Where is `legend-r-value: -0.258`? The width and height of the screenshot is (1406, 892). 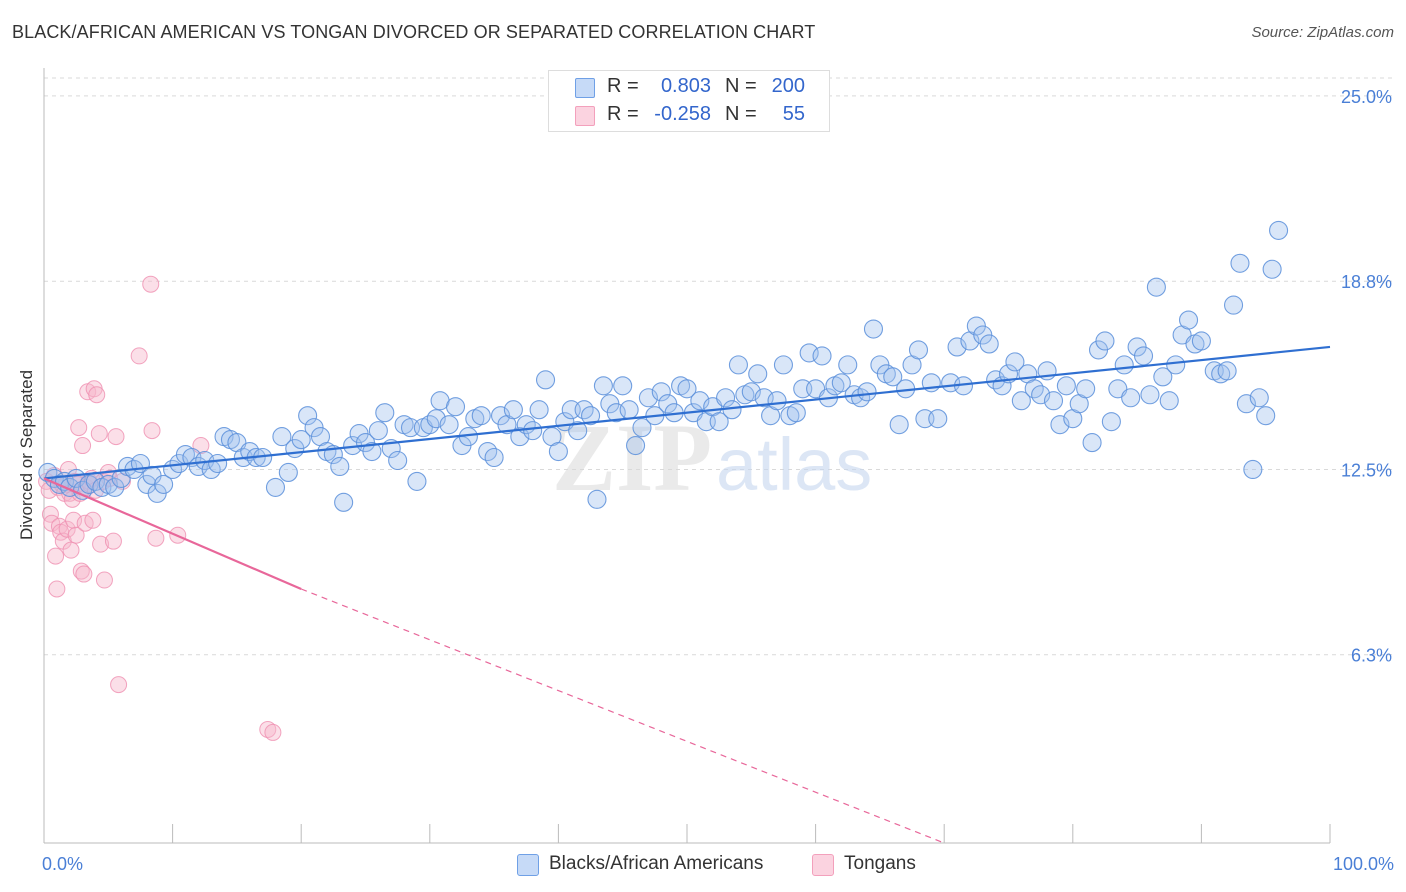
legend-r-value: -0.258 is located at coordinates (682, 114).